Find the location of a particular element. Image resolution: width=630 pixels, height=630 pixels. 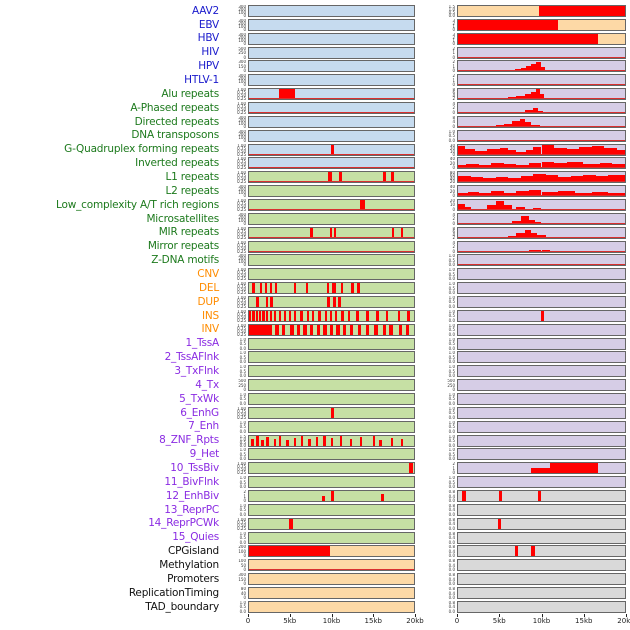

y-tick-label: 8 is located at coordinates (453, 90).